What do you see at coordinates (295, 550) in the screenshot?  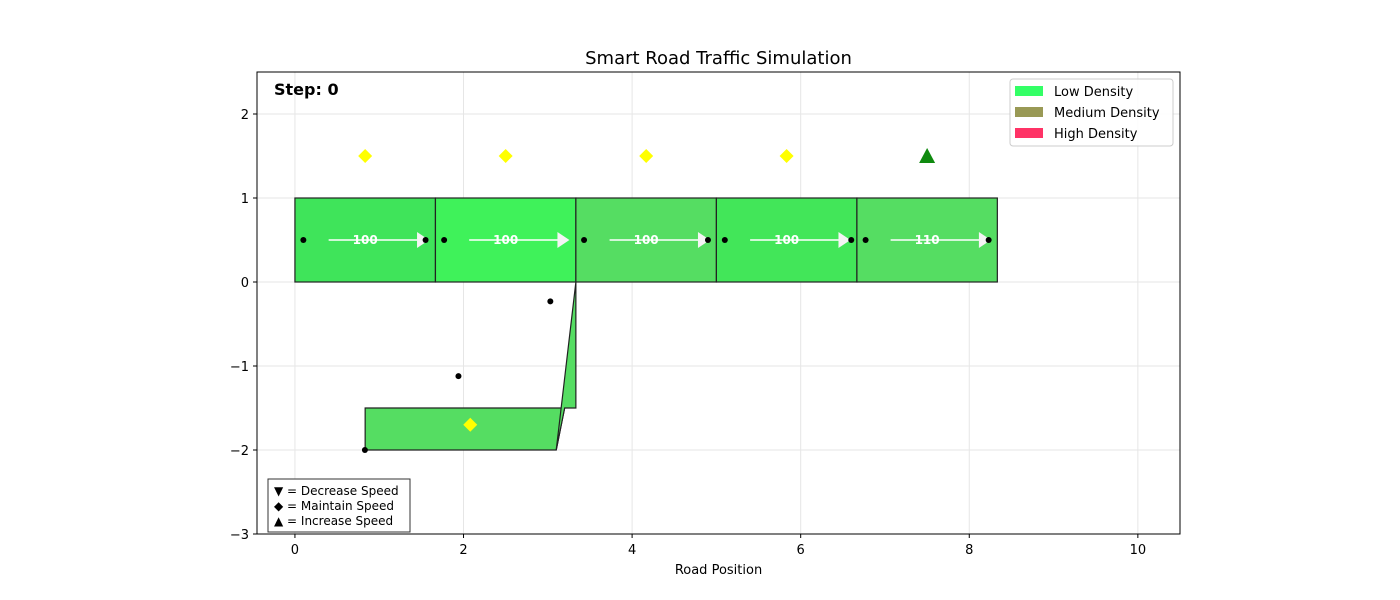 I see `x-tick-label: 0` at bounding box center [295, 550].